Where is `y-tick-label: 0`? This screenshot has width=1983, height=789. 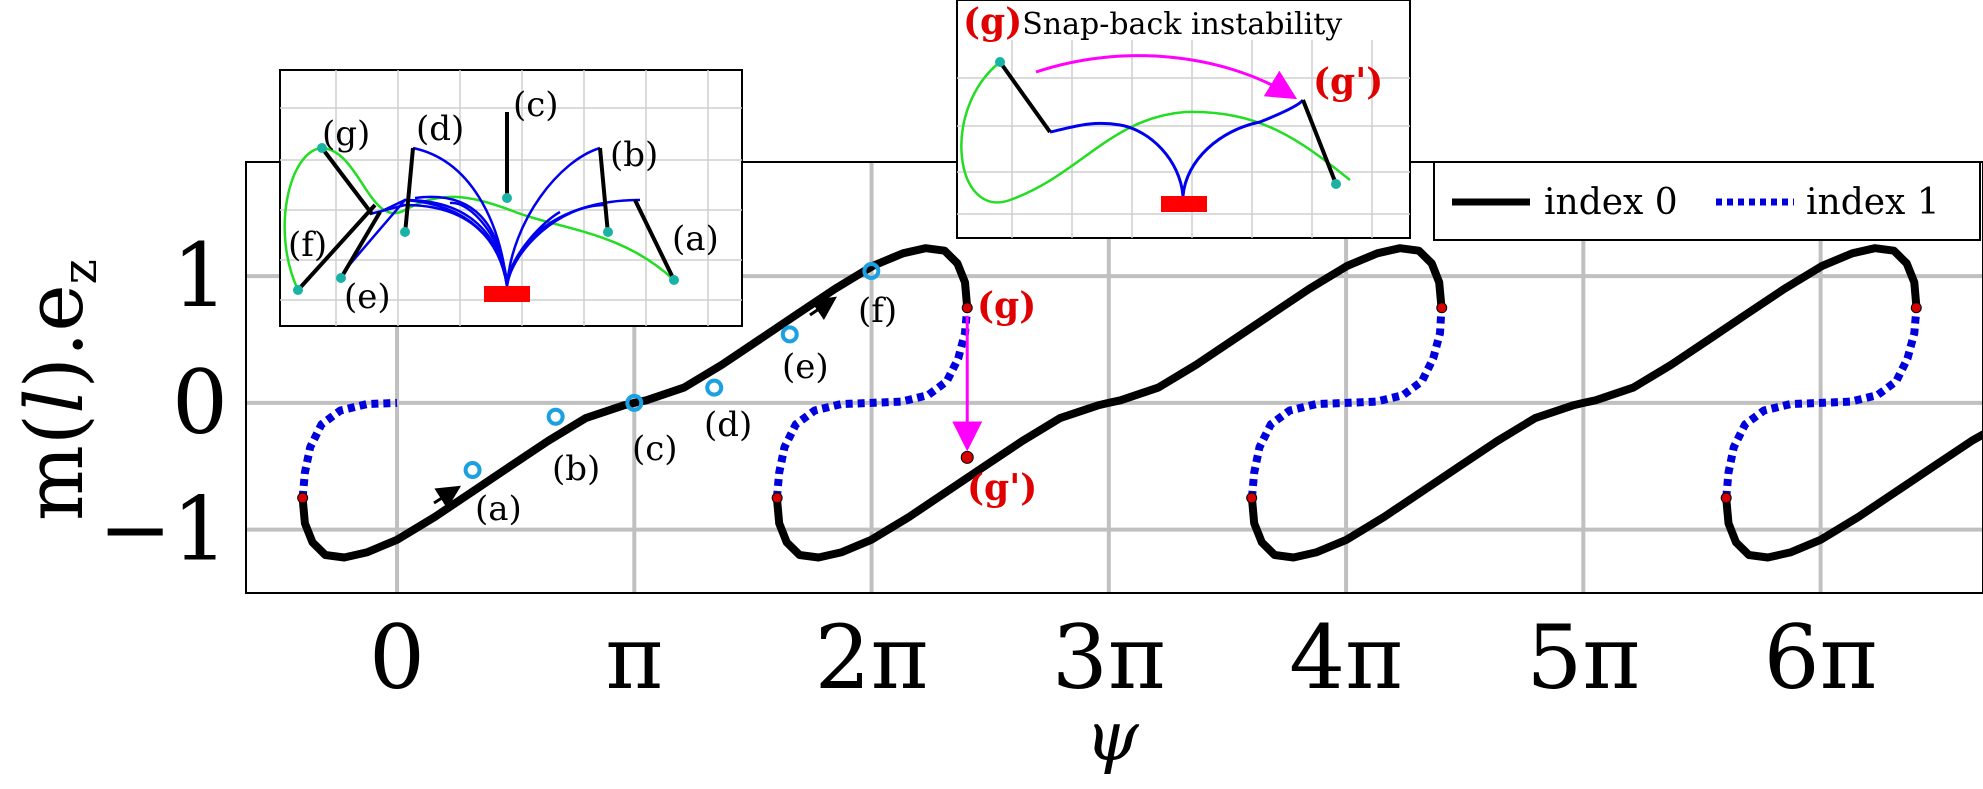
y-tick-label: 0 is located at coordinates (200, 402).